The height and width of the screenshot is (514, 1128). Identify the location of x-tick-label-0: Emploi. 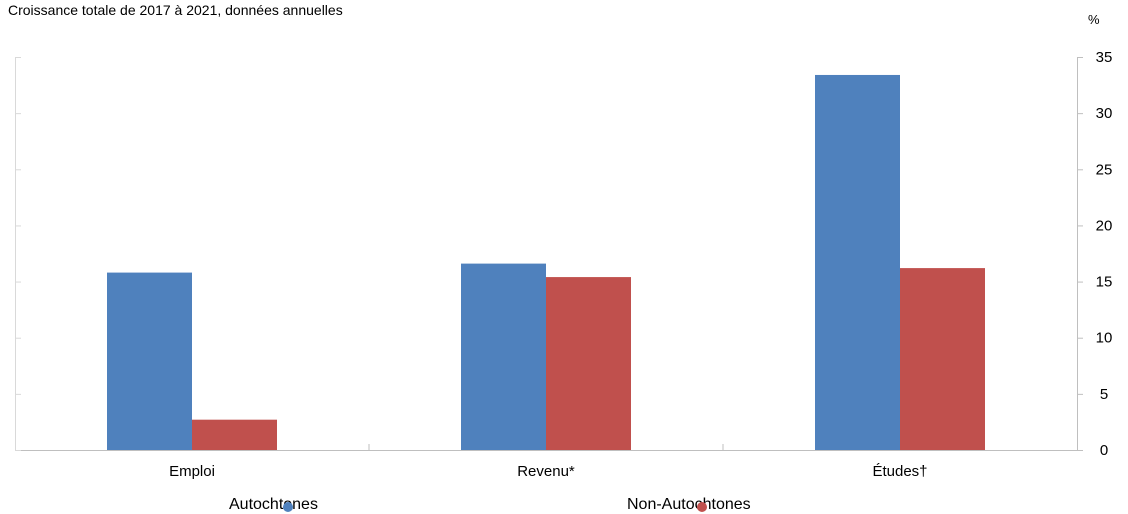
(192, 471).